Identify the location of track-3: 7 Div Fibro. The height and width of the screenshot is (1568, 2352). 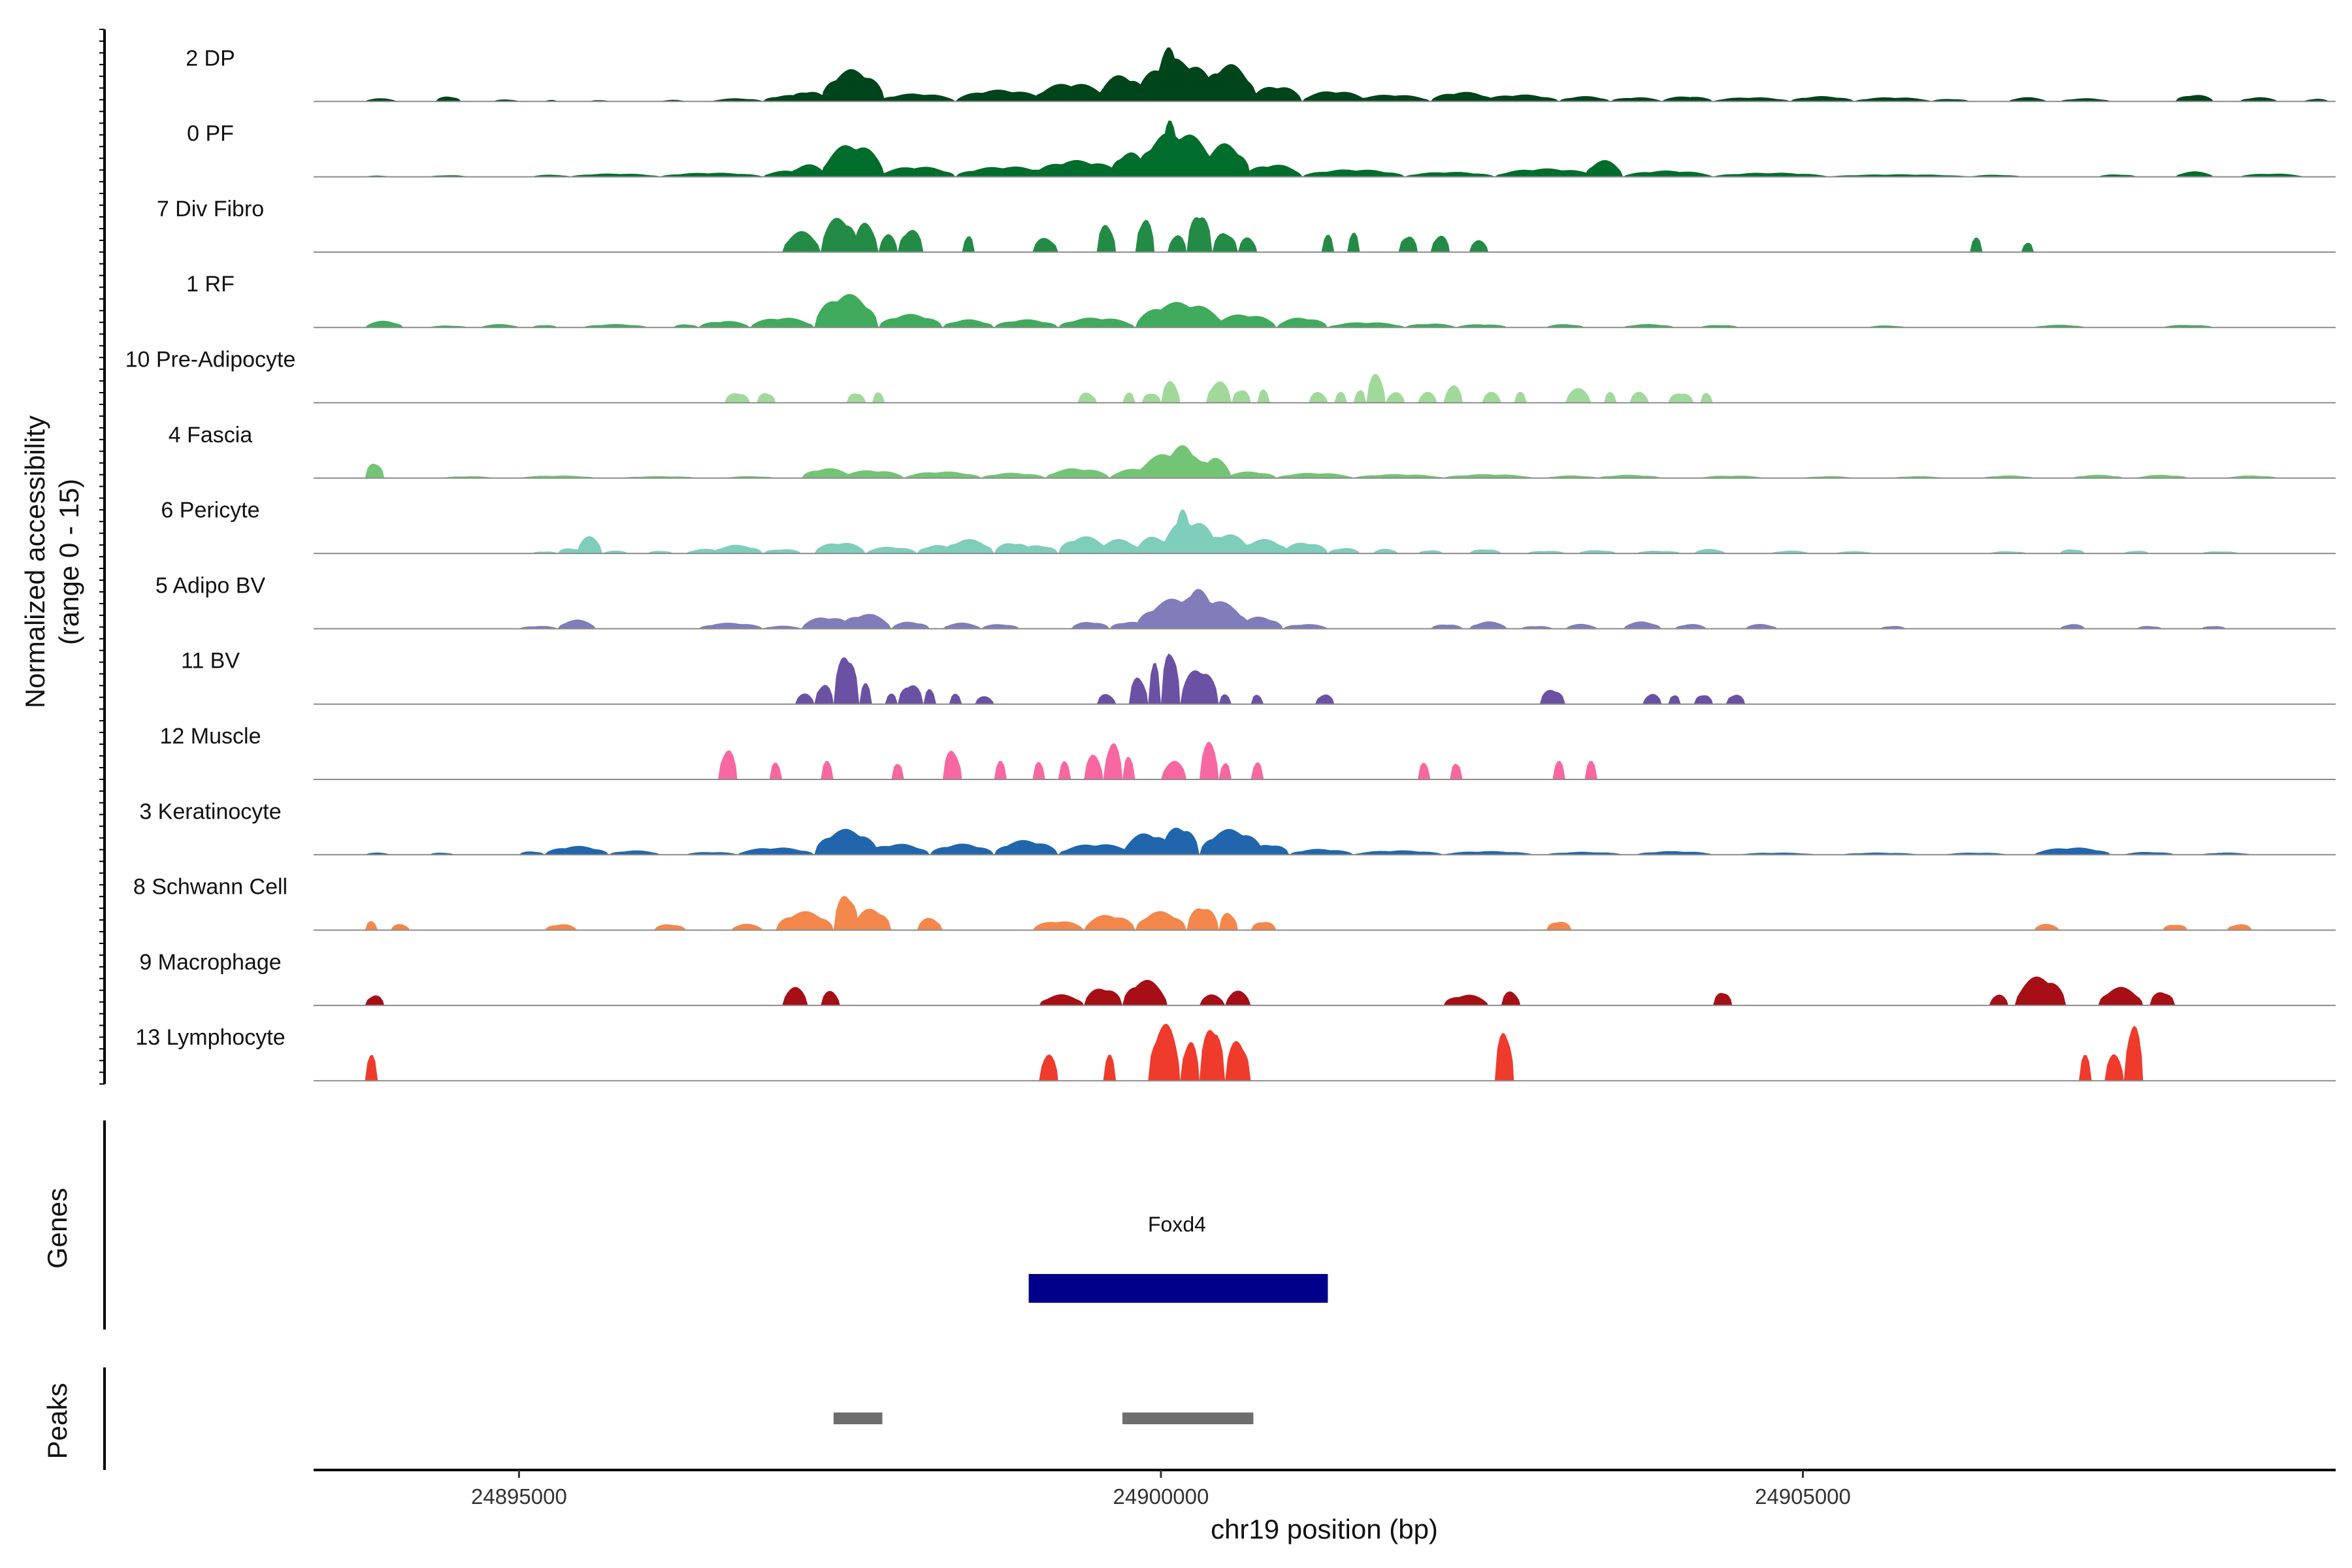
(1246, 225).